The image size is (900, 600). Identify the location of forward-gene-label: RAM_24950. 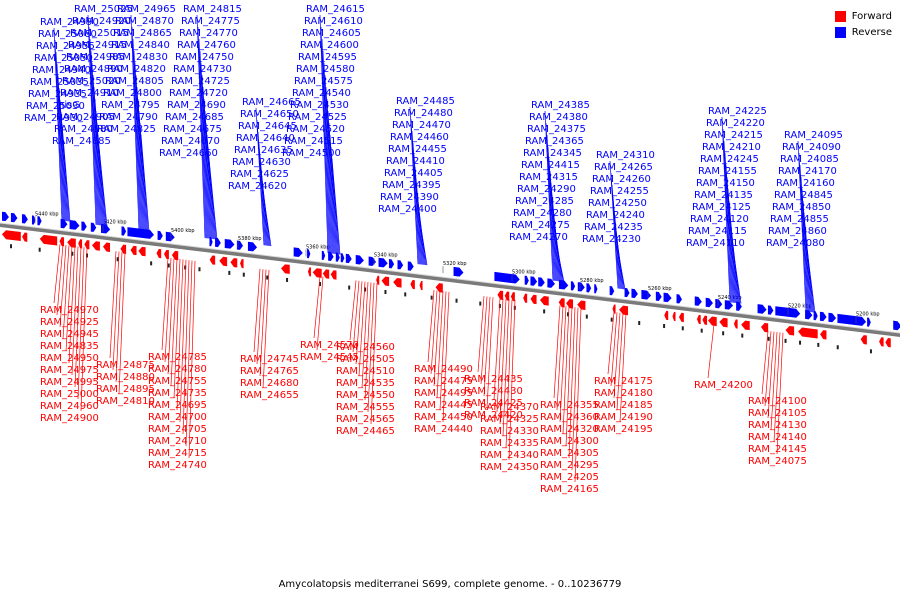
(69, 358).